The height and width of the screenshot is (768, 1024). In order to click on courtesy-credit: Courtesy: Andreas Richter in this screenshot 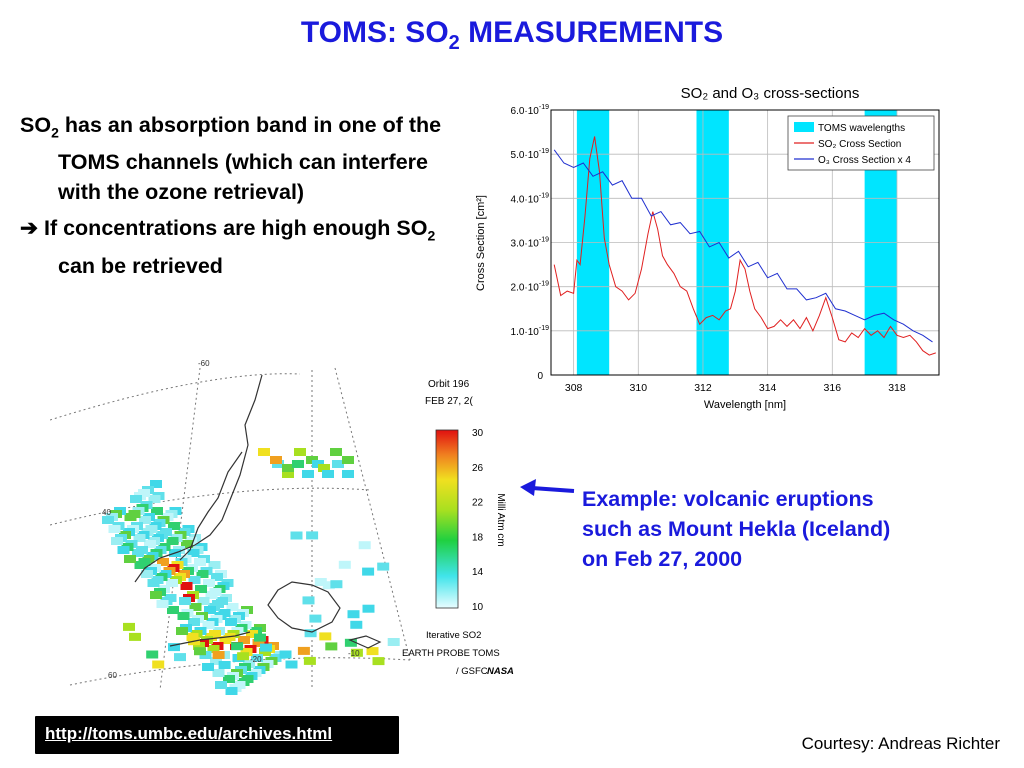, I will do `click(900, 743)`.